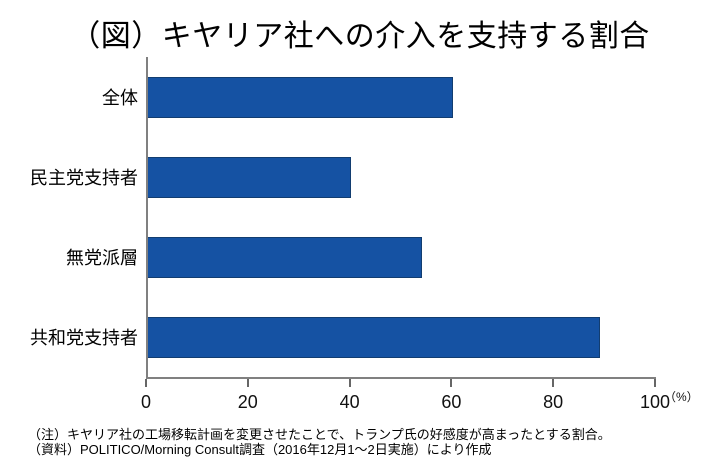 The height and width of the screenshot is (471, 720). Describe the element at coordinates (120, 98) in the screenshot. I see `category-label-0: 全体` at that location.